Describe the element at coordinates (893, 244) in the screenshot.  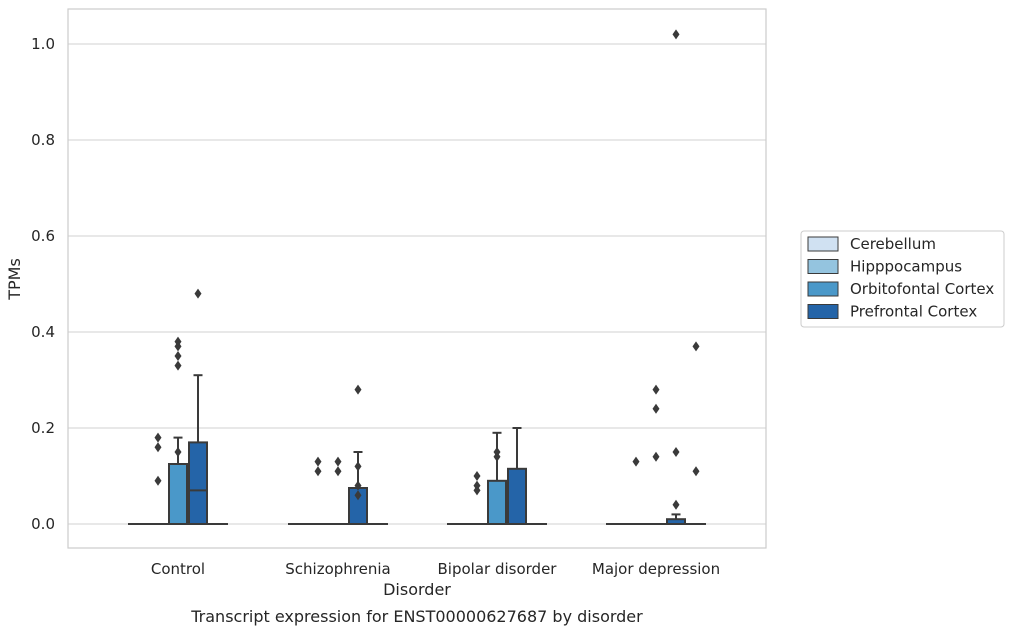
I see `legend-label: Cerebellum` at that location.